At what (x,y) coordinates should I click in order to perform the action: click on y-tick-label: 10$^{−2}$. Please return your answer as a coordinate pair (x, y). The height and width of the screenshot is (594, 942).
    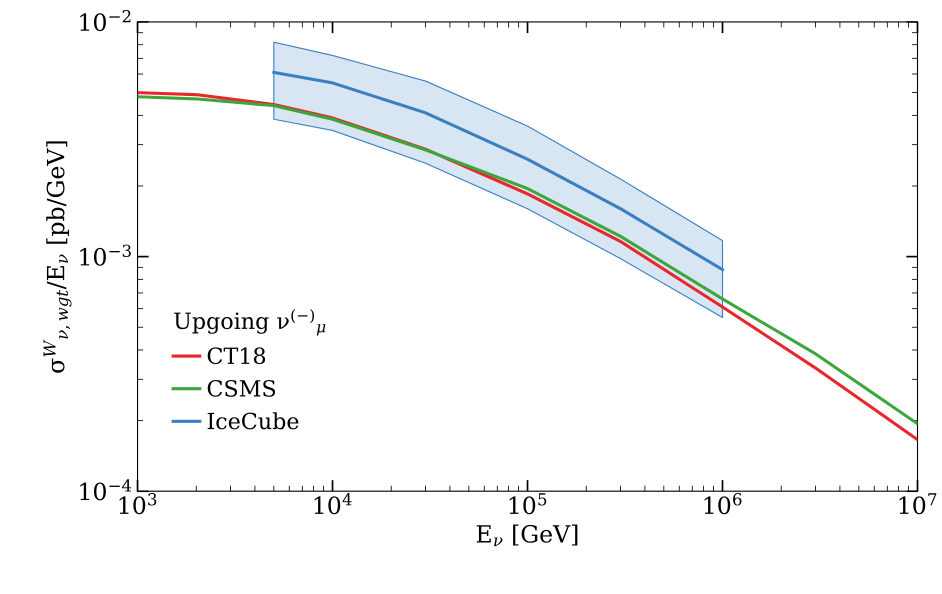
    Looking at the image, I should click on (105, 21).